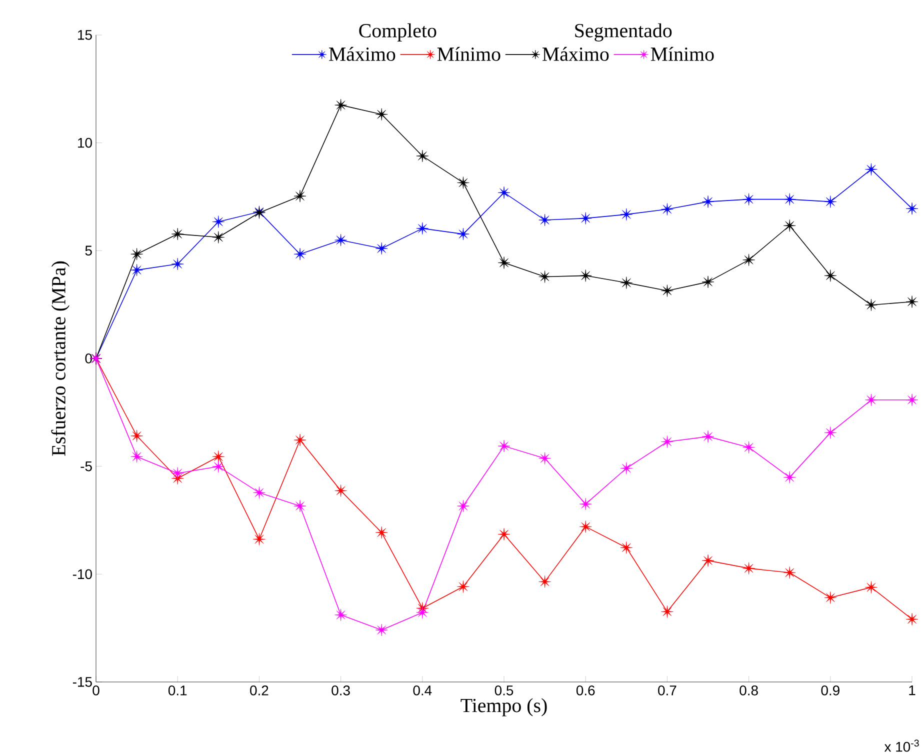 The image size is (924, 756). Describe the element at coordinates (749, 690) in the screenshot. I see `x-tick-label: 0.8` at that location.